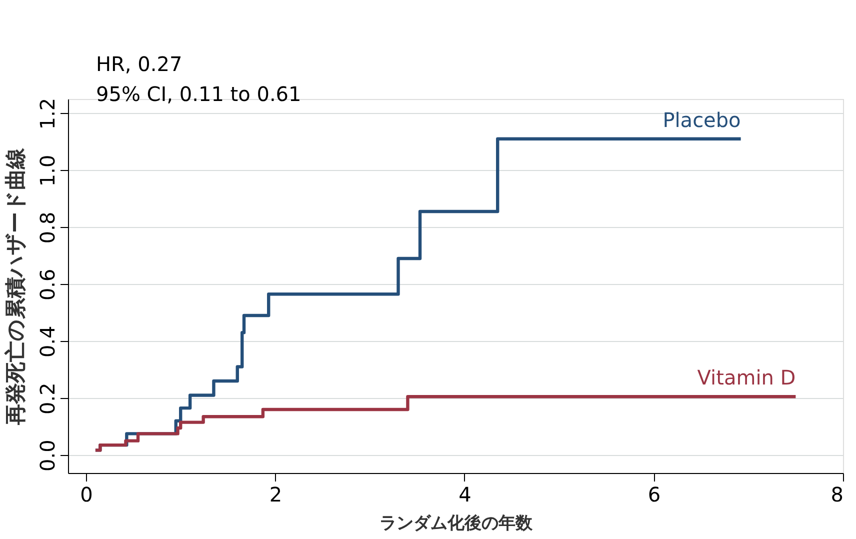  What do you see at coordinates (16, 286) in the screenshot?
I see `y-axis-title: 再発死亡の累積ハザード曲線` at bounding box center [16, 286].